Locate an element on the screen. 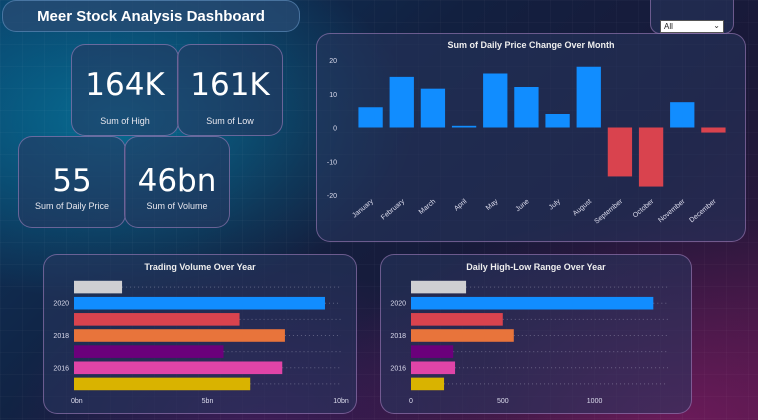  x-tick-label: 5bn is located at coordinates (208, 401).